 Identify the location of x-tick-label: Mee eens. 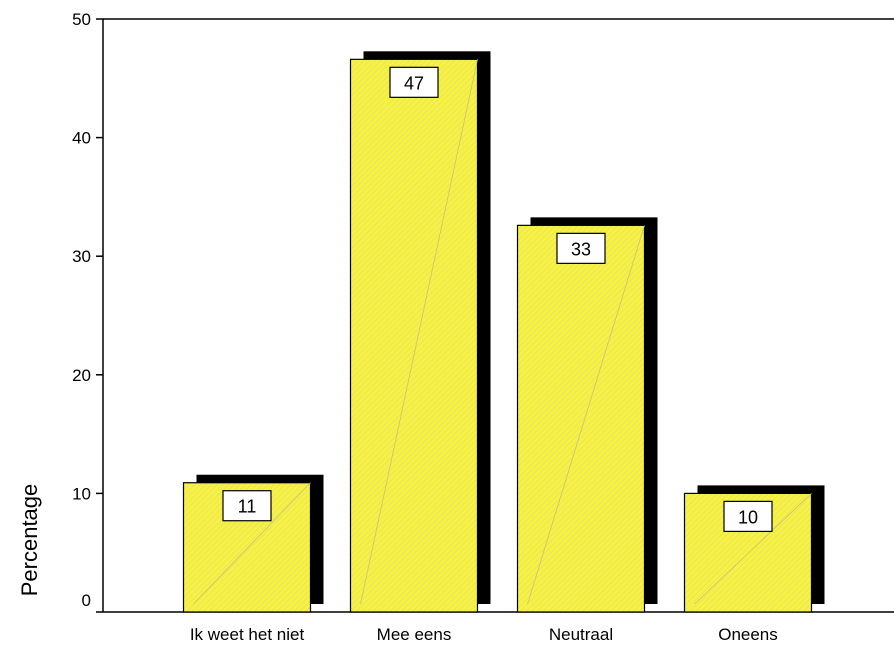
(414, 634).